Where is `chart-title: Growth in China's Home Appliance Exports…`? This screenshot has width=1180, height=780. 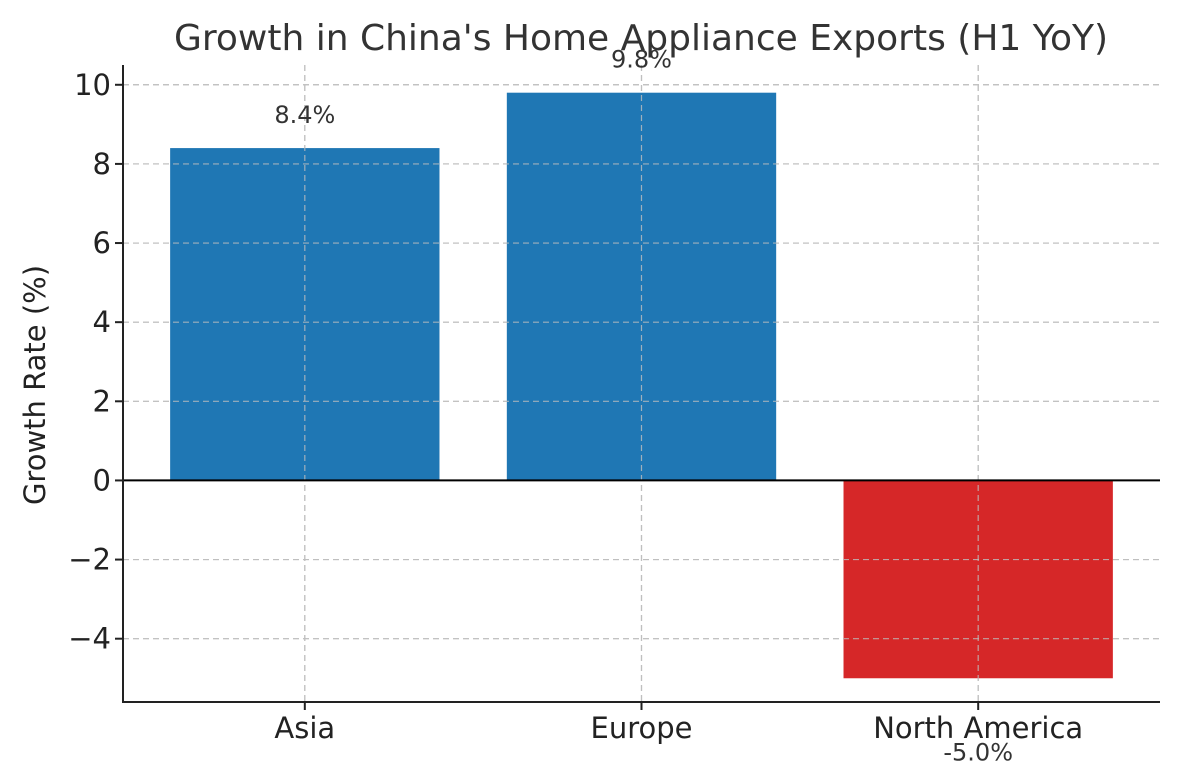
chart-title: Growth in China's Home Appliance Exports… is located at coordinates (641, 38).